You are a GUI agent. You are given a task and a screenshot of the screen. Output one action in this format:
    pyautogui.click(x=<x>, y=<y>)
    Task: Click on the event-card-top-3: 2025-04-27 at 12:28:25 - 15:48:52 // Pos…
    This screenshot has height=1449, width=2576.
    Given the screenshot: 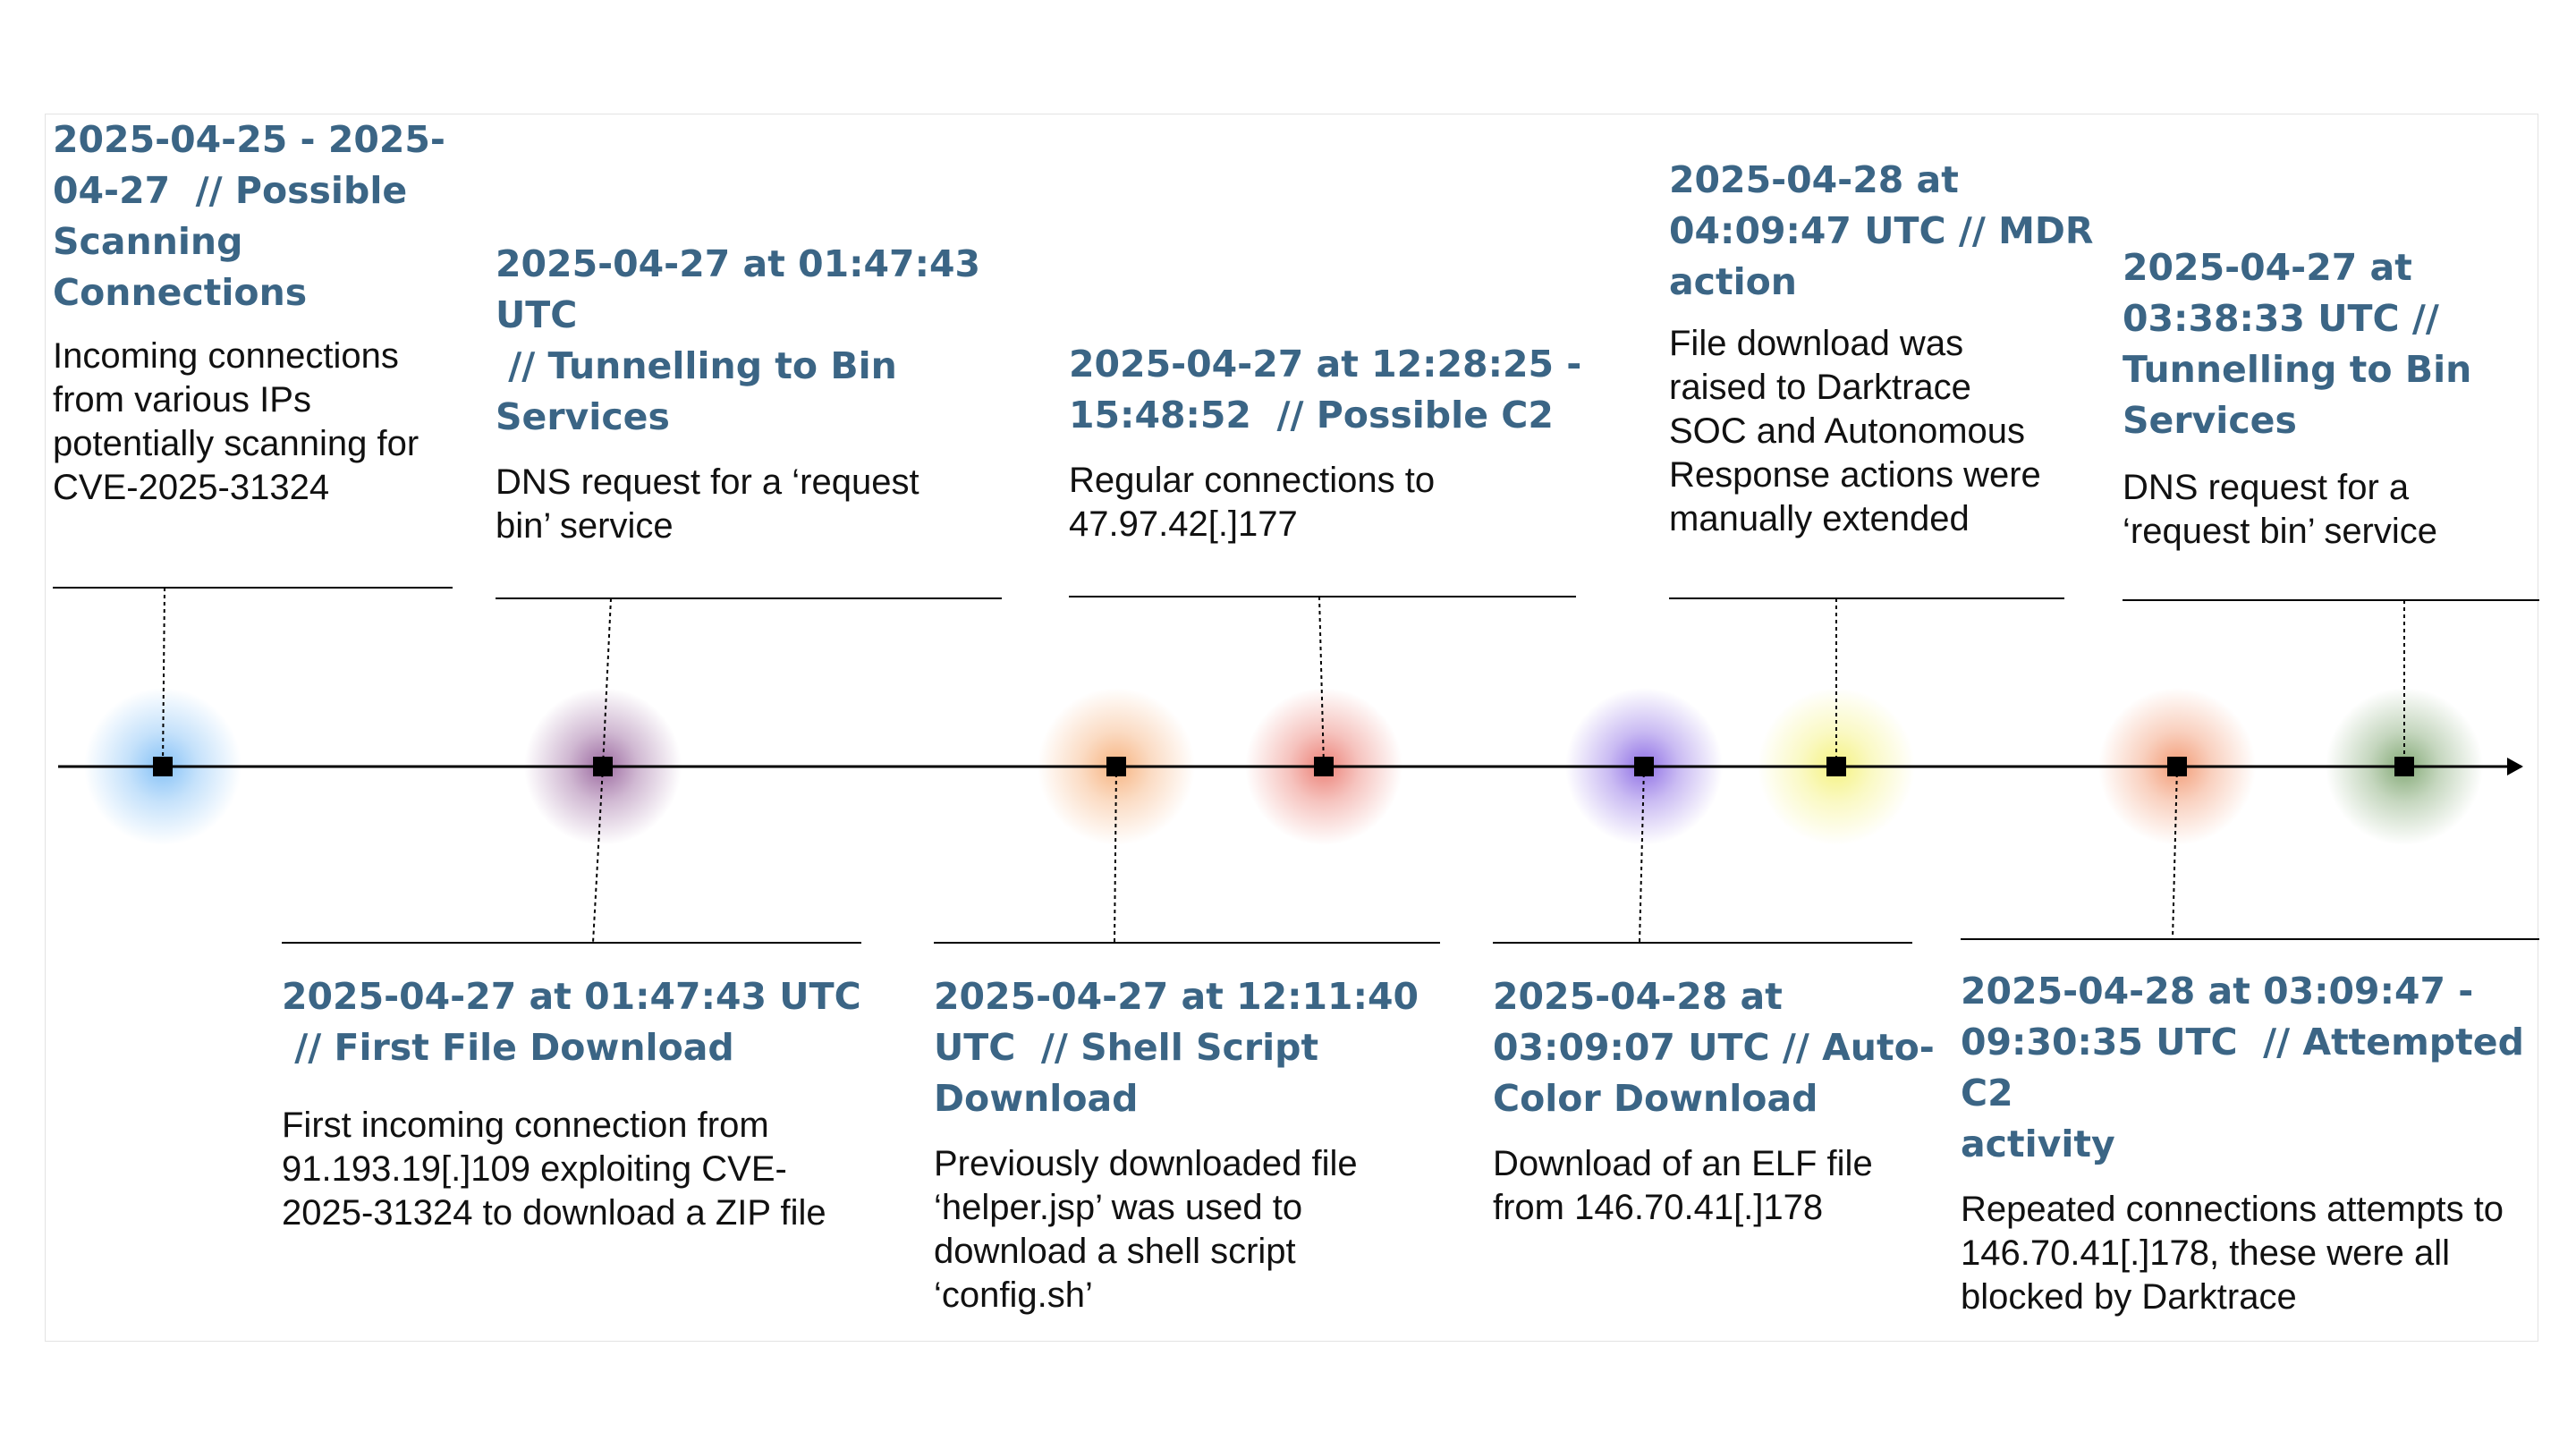 What is the action you would take?
    pyautogui.click(x=1325, y=443)
    